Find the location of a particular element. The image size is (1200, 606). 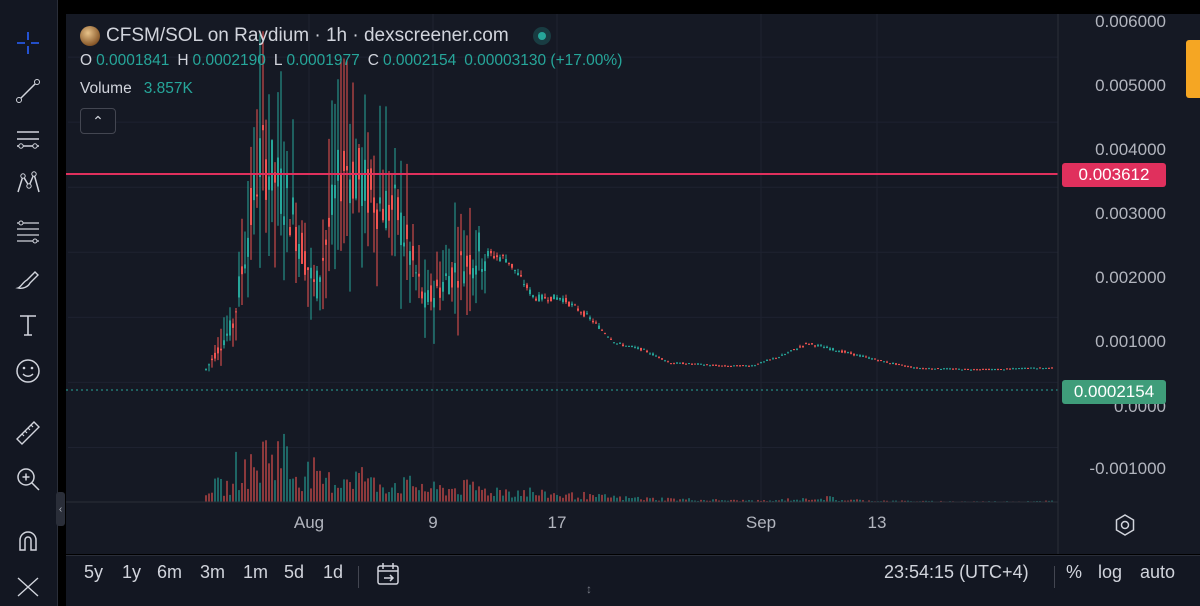

close-key: C is located at coordinates (373, 60).